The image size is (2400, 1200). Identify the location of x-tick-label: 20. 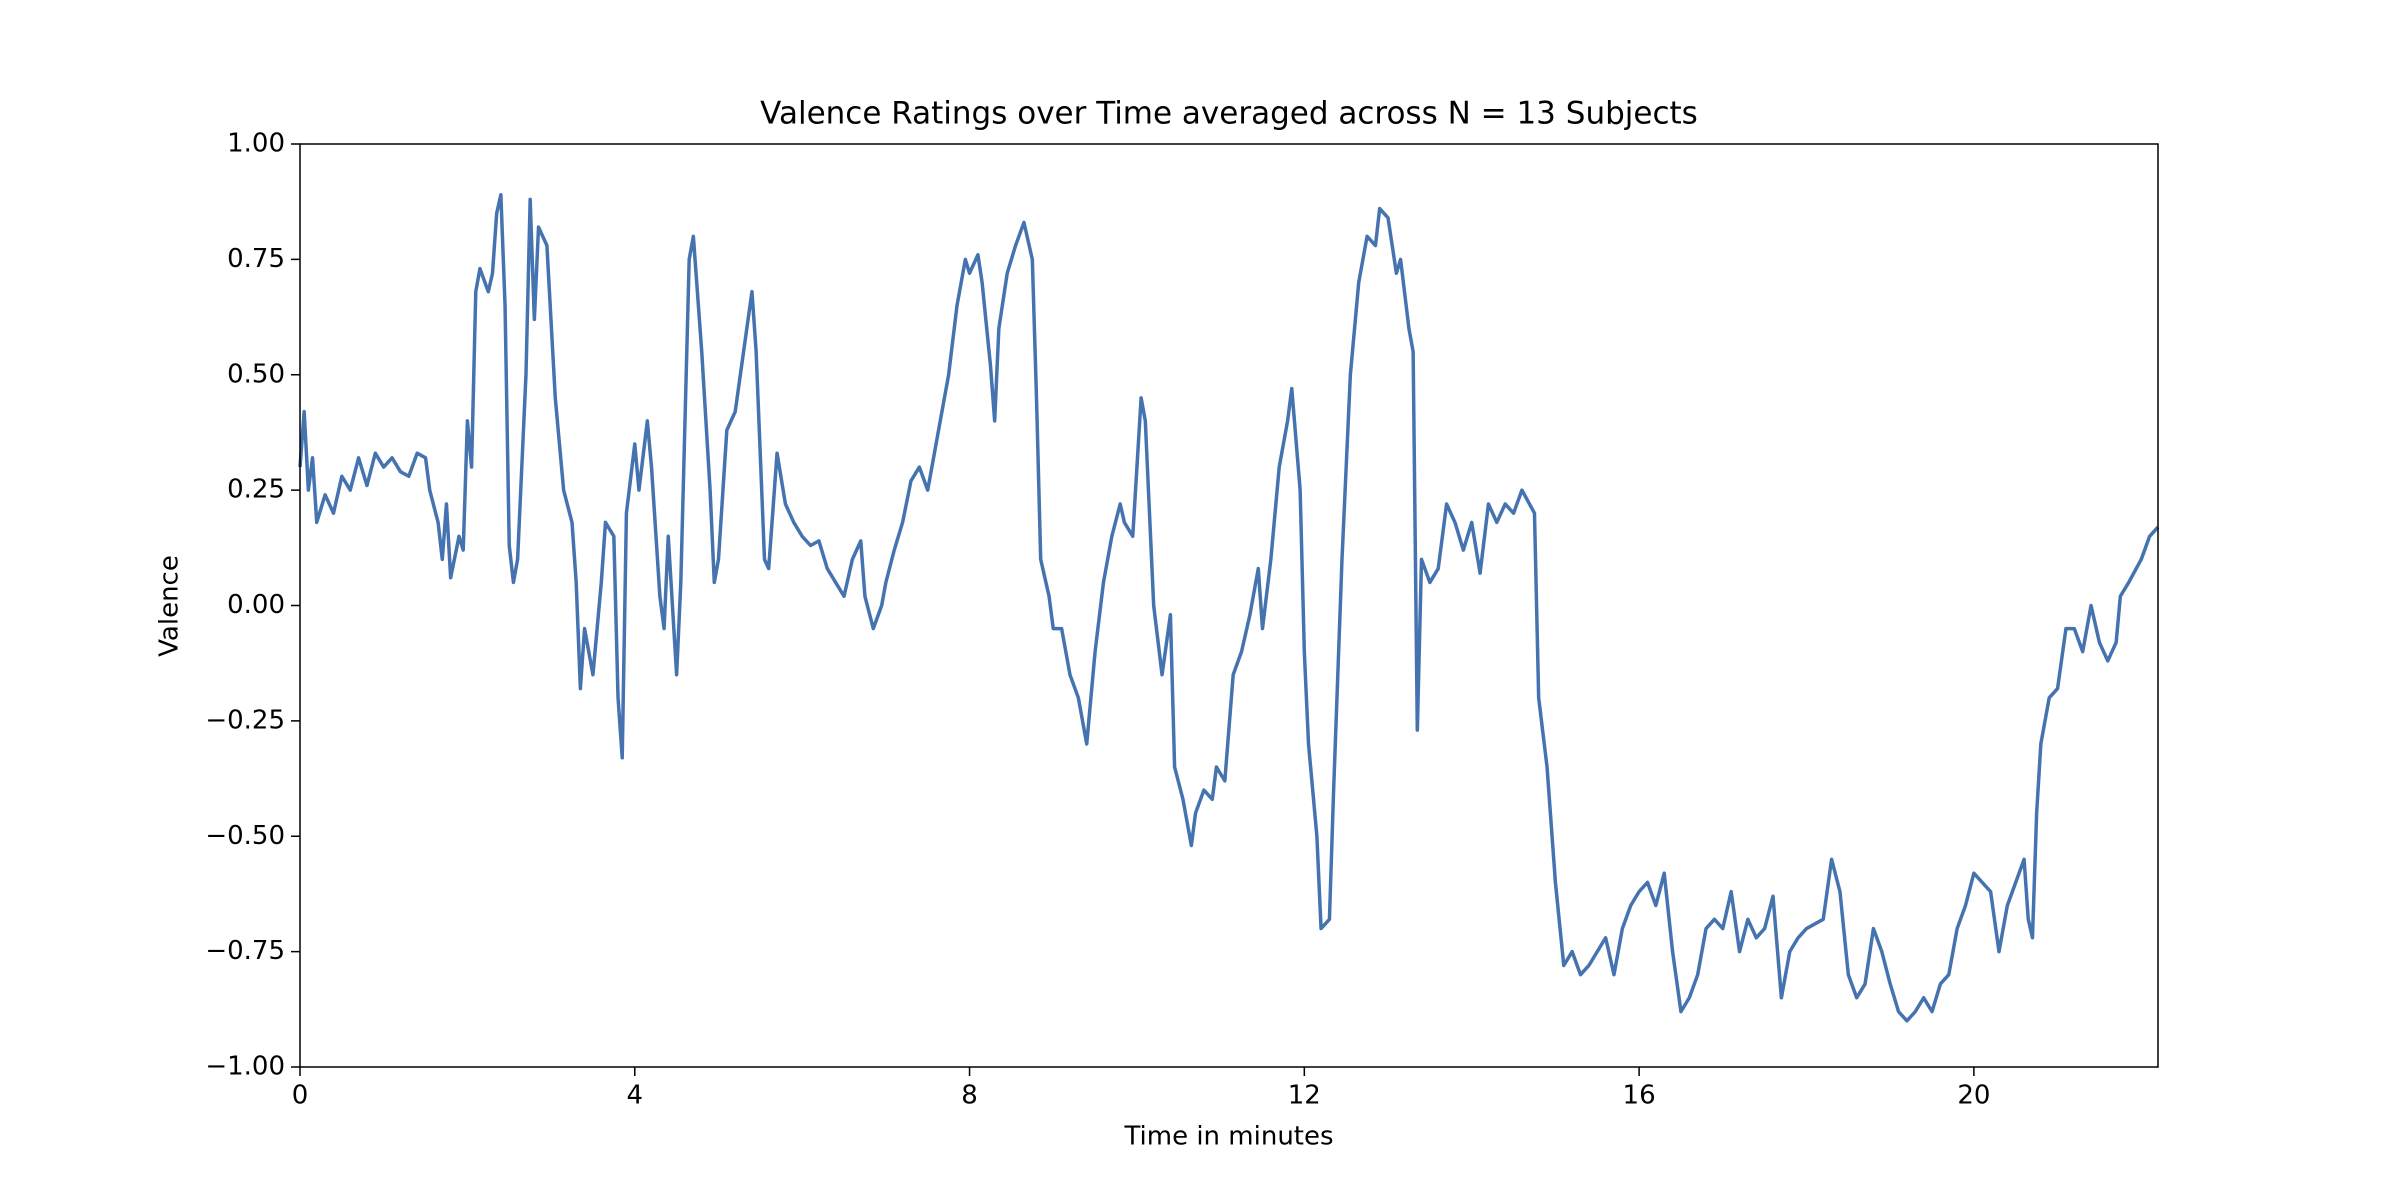
(1973, 1096).